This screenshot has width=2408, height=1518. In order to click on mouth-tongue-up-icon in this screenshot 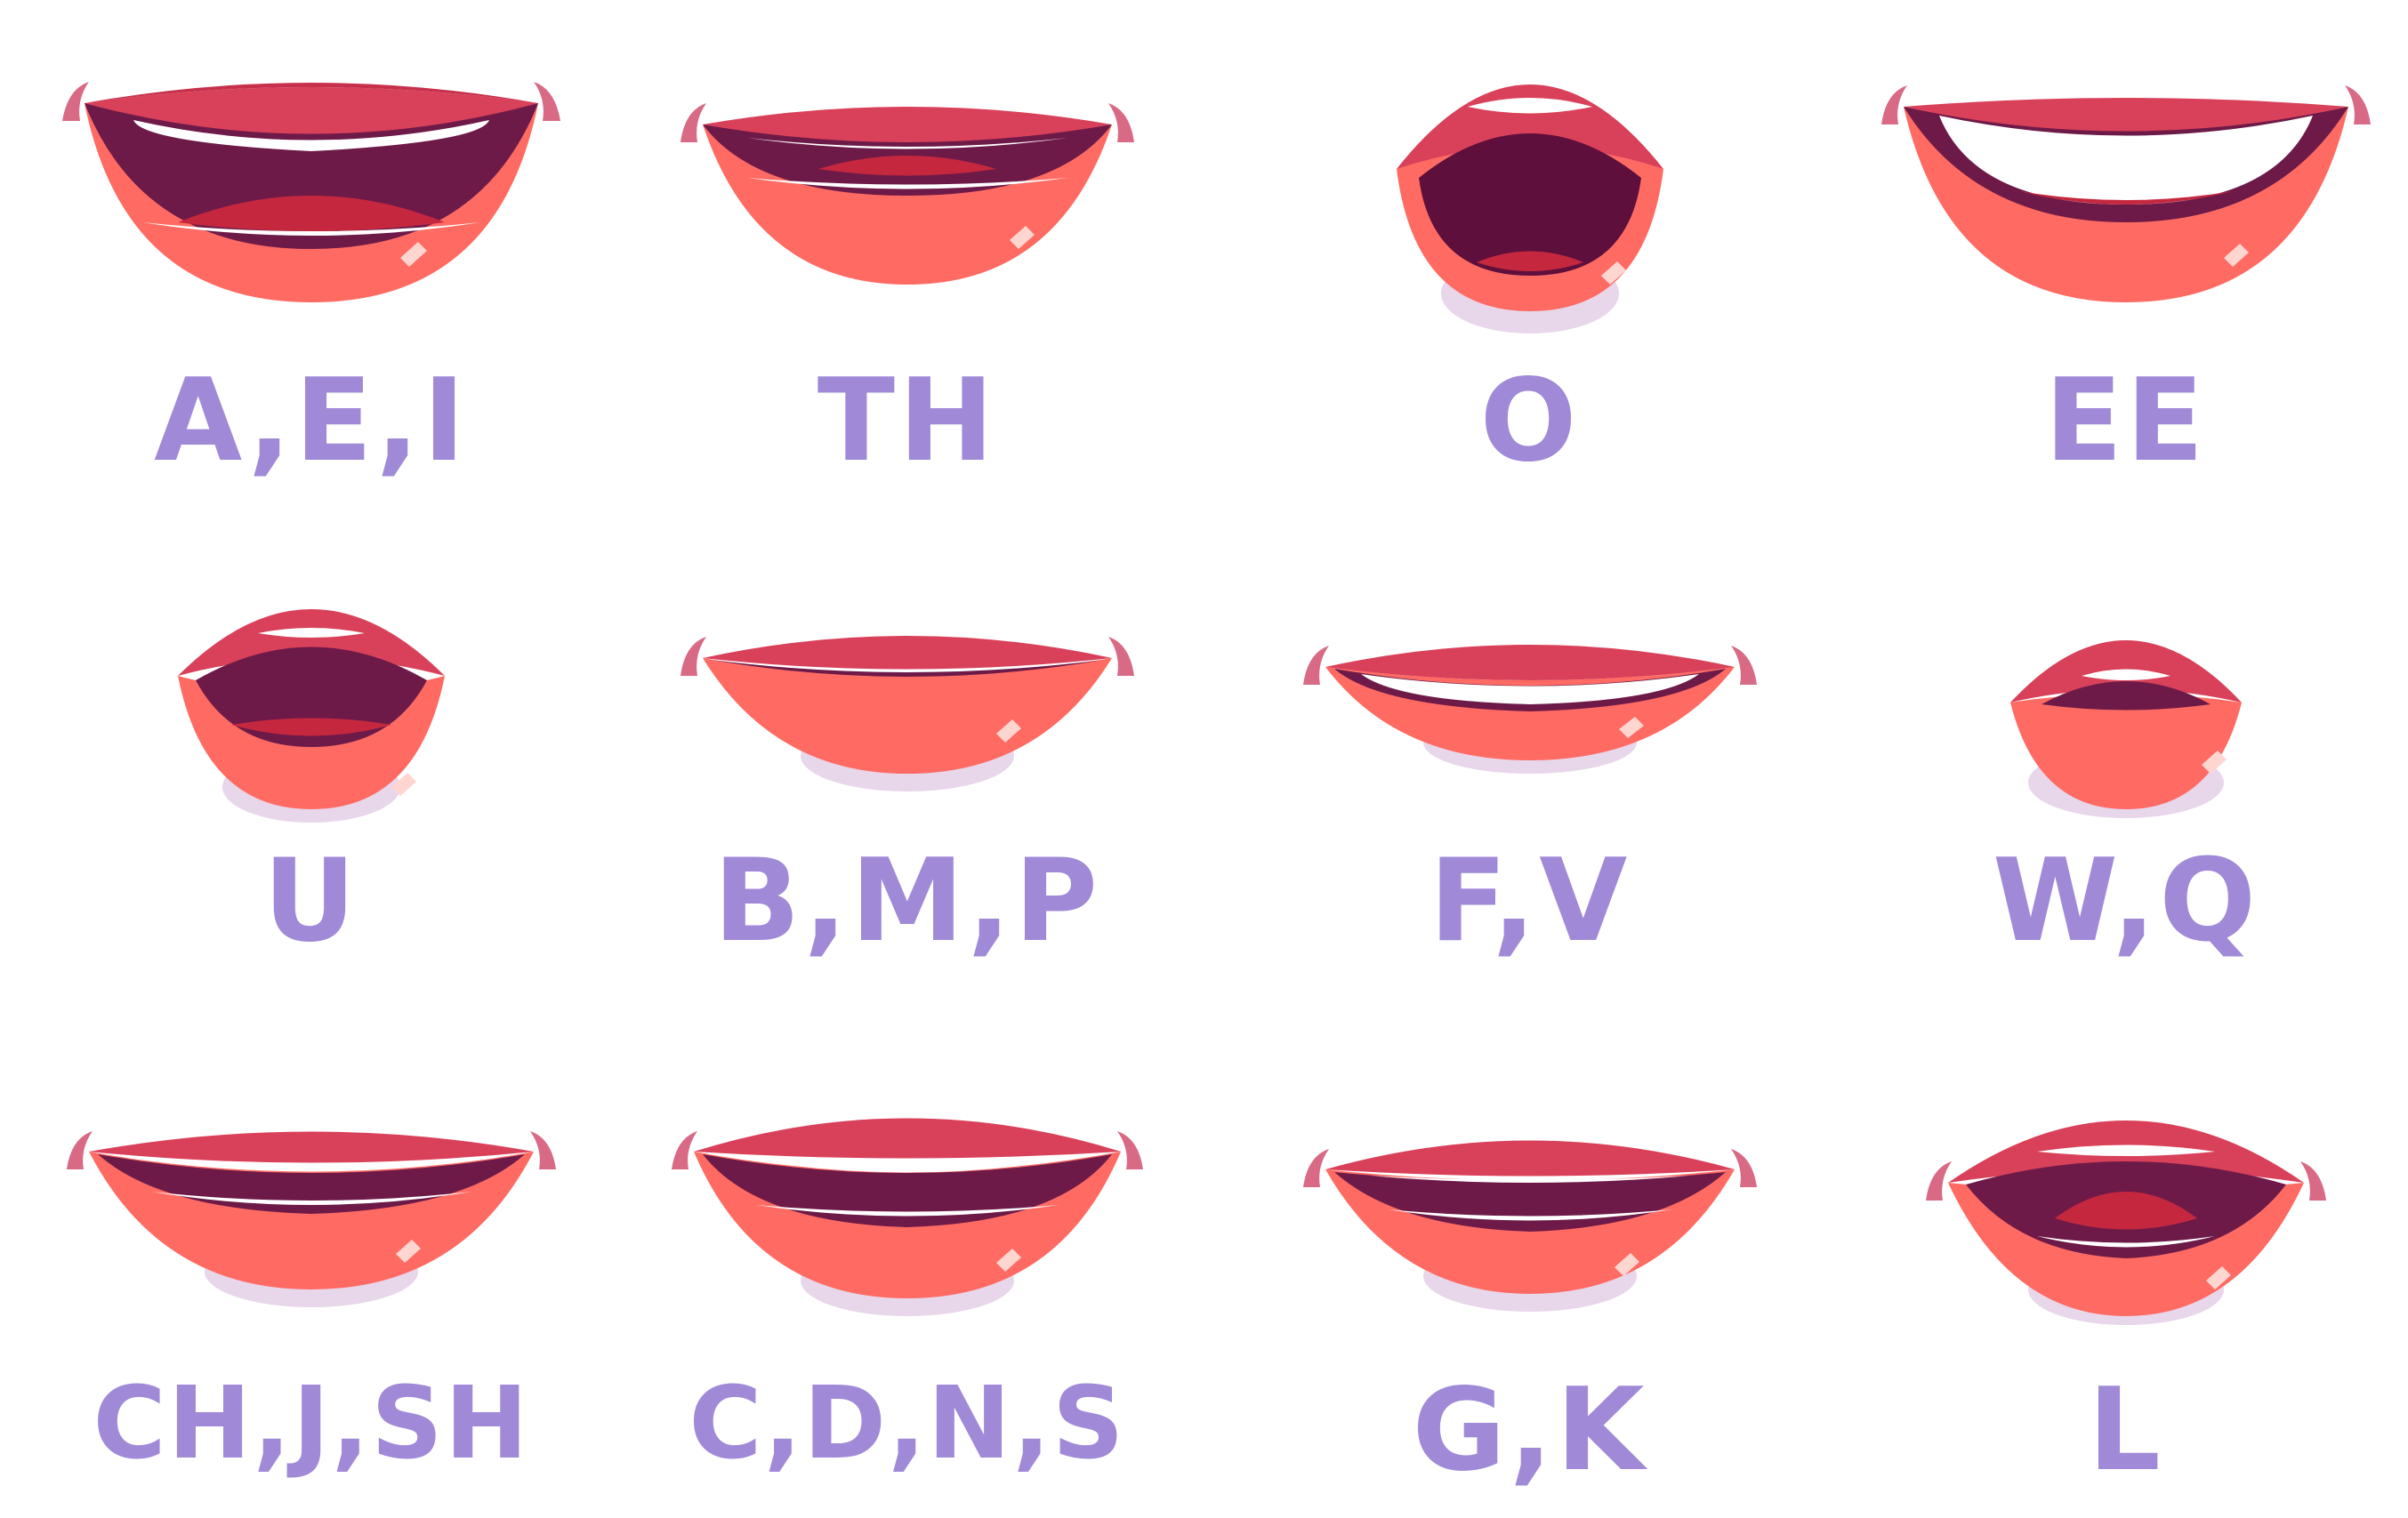, I will do `click(2126, 1222)`.